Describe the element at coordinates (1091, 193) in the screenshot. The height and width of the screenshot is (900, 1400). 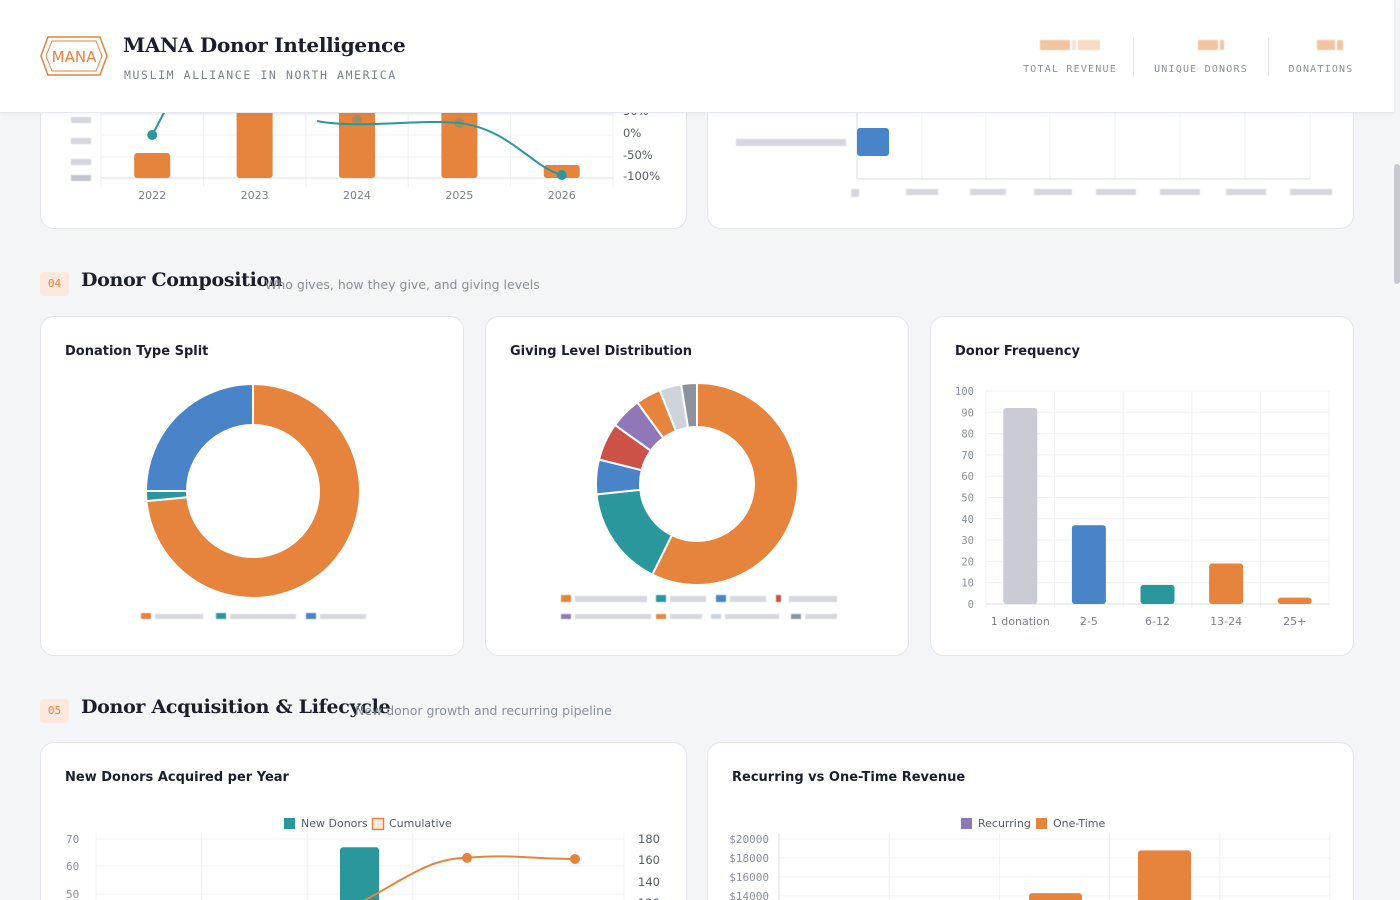
I see `x-tick-labels-redacted` at that location.